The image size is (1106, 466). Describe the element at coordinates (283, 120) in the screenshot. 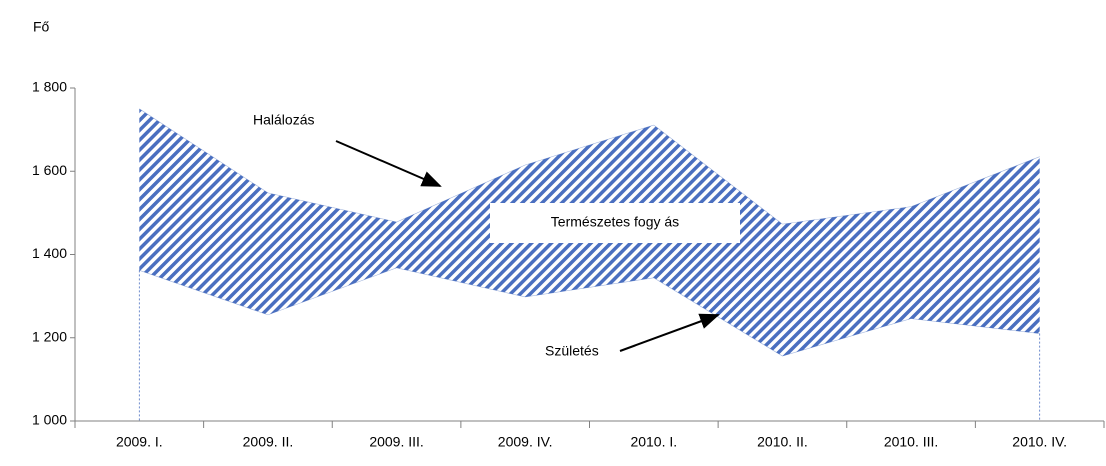

I see `series-label: Halálozás` at that location.